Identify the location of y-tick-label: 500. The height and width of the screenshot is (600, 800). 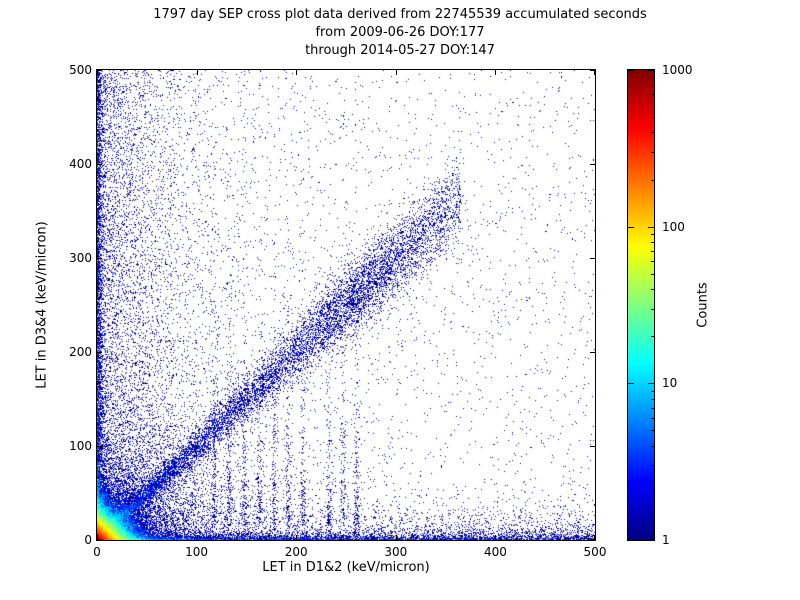
(80, 70).